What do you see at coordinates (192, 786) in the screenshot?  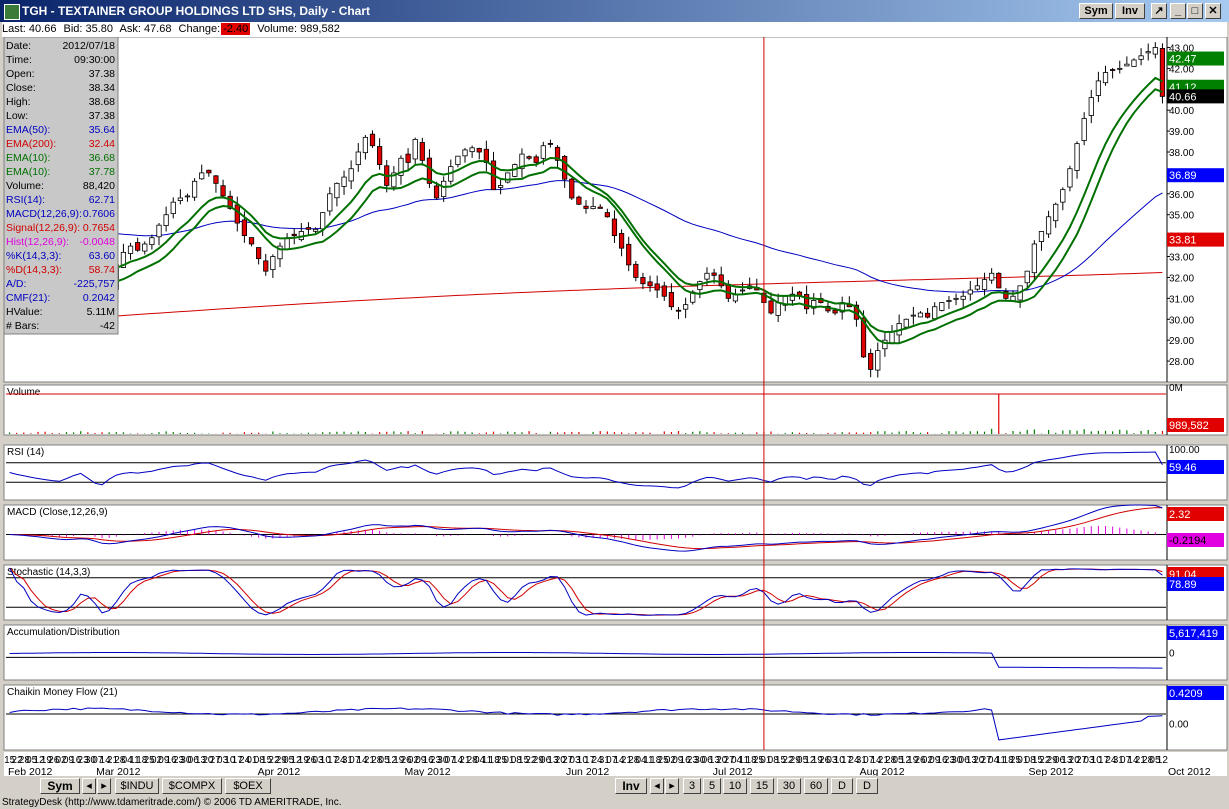 I see `symbol-tab-compx: $COMPX` at bounding box center [192, 786].